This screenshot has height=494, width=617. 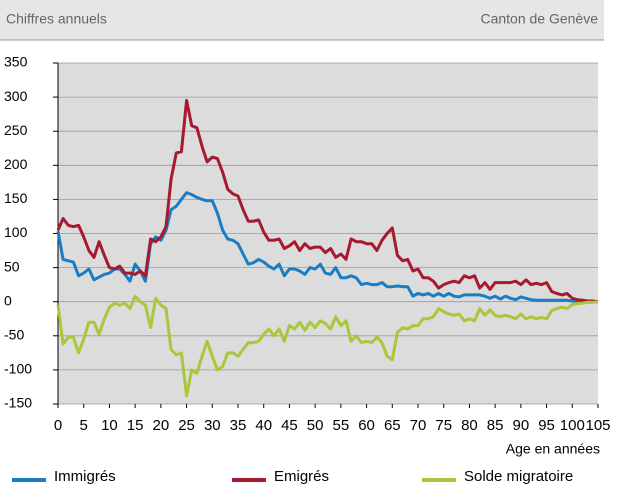 I want to click on x-tick-label: 20, so click(x=161, y=425).